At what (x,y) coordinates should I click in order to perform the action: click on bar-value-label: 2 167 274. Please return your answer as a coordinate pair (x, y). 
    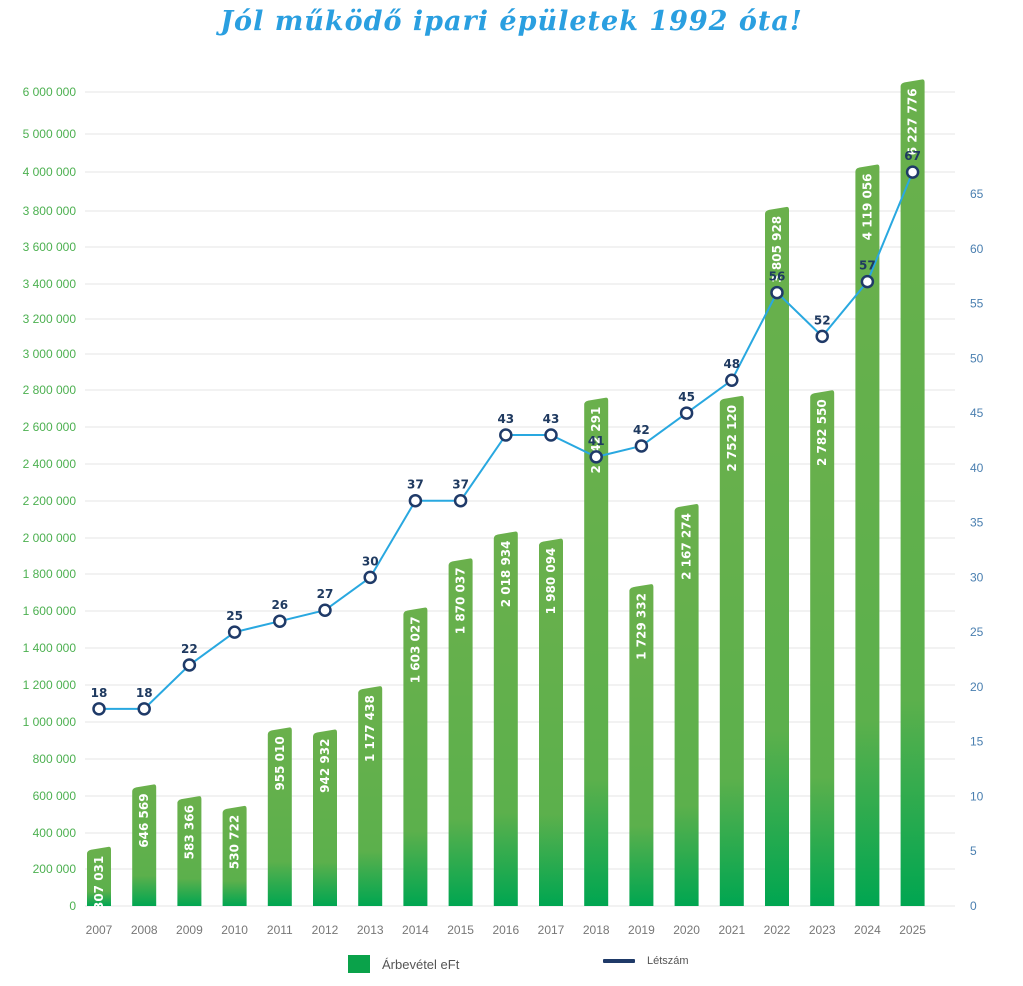
    Looking at the image, I should click on (687, 546).